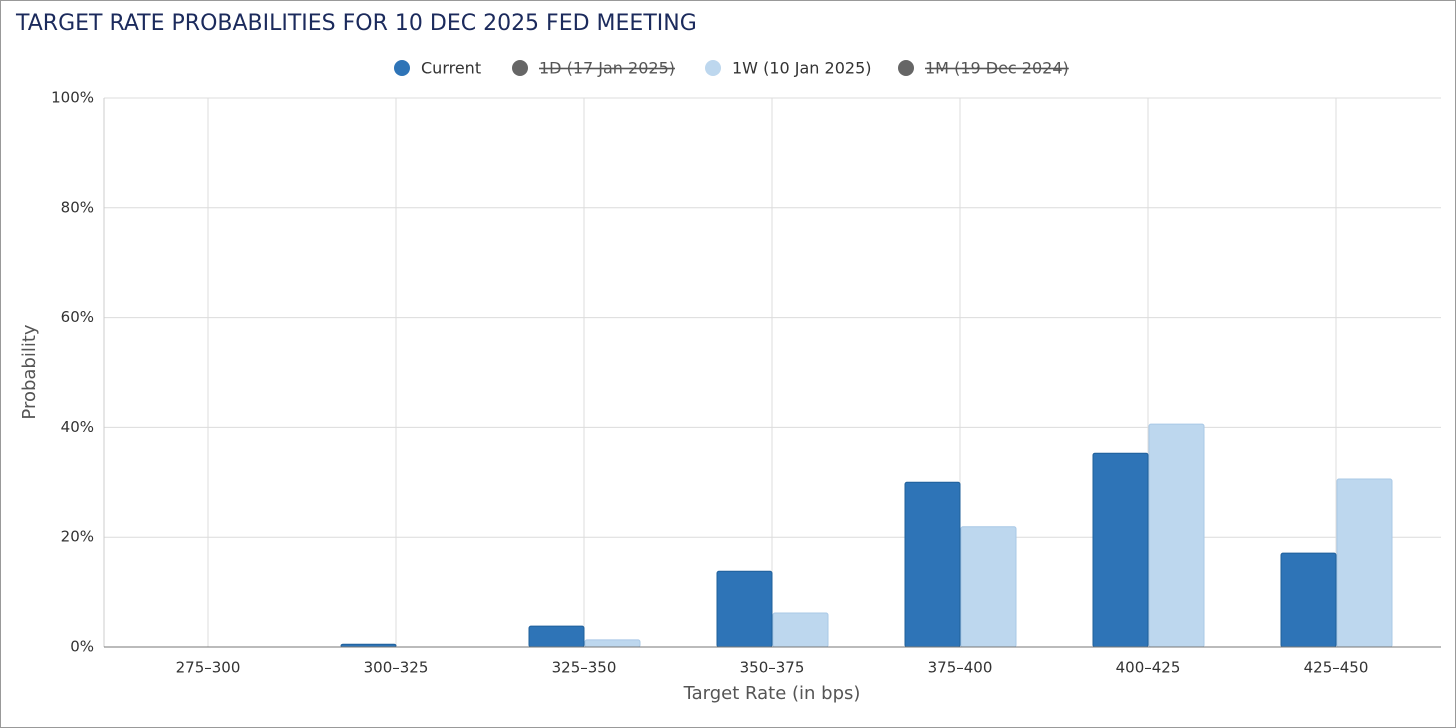 The image size is (1456, 728). I want to click on x-tick-label: 325–350, so click(584, 668).